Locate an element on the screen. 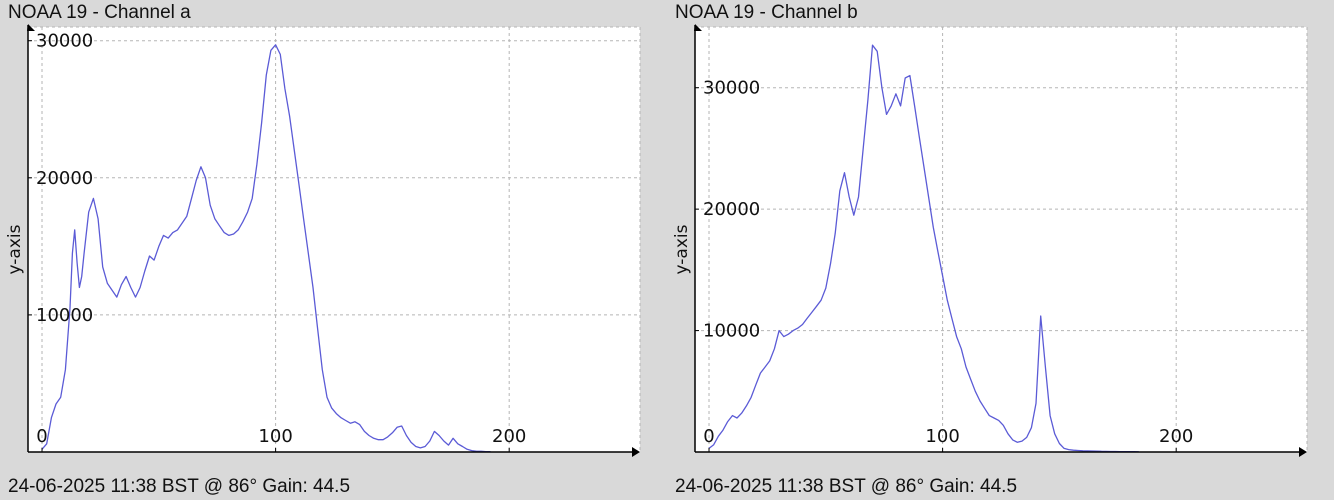 This screenshot has width=1334, height=500. chart-title: NOAA 19 - Channel b is located at coordinates (766, 12).